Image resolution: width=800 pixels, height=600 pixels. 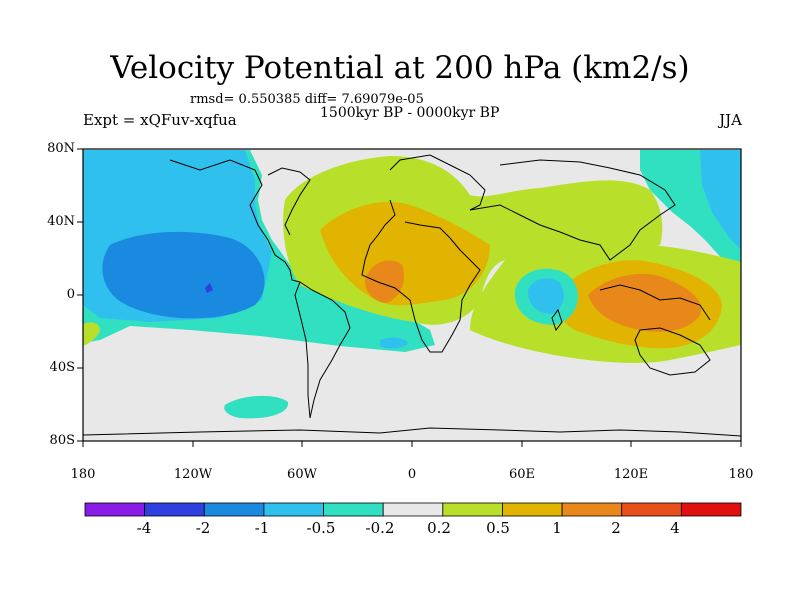 What do you see at coordinates (307, 99) in the screenshot?
I see `stats-label: rmsd= 0.550385 diff= 7.69079e-05` at bounding box center [307, 99].